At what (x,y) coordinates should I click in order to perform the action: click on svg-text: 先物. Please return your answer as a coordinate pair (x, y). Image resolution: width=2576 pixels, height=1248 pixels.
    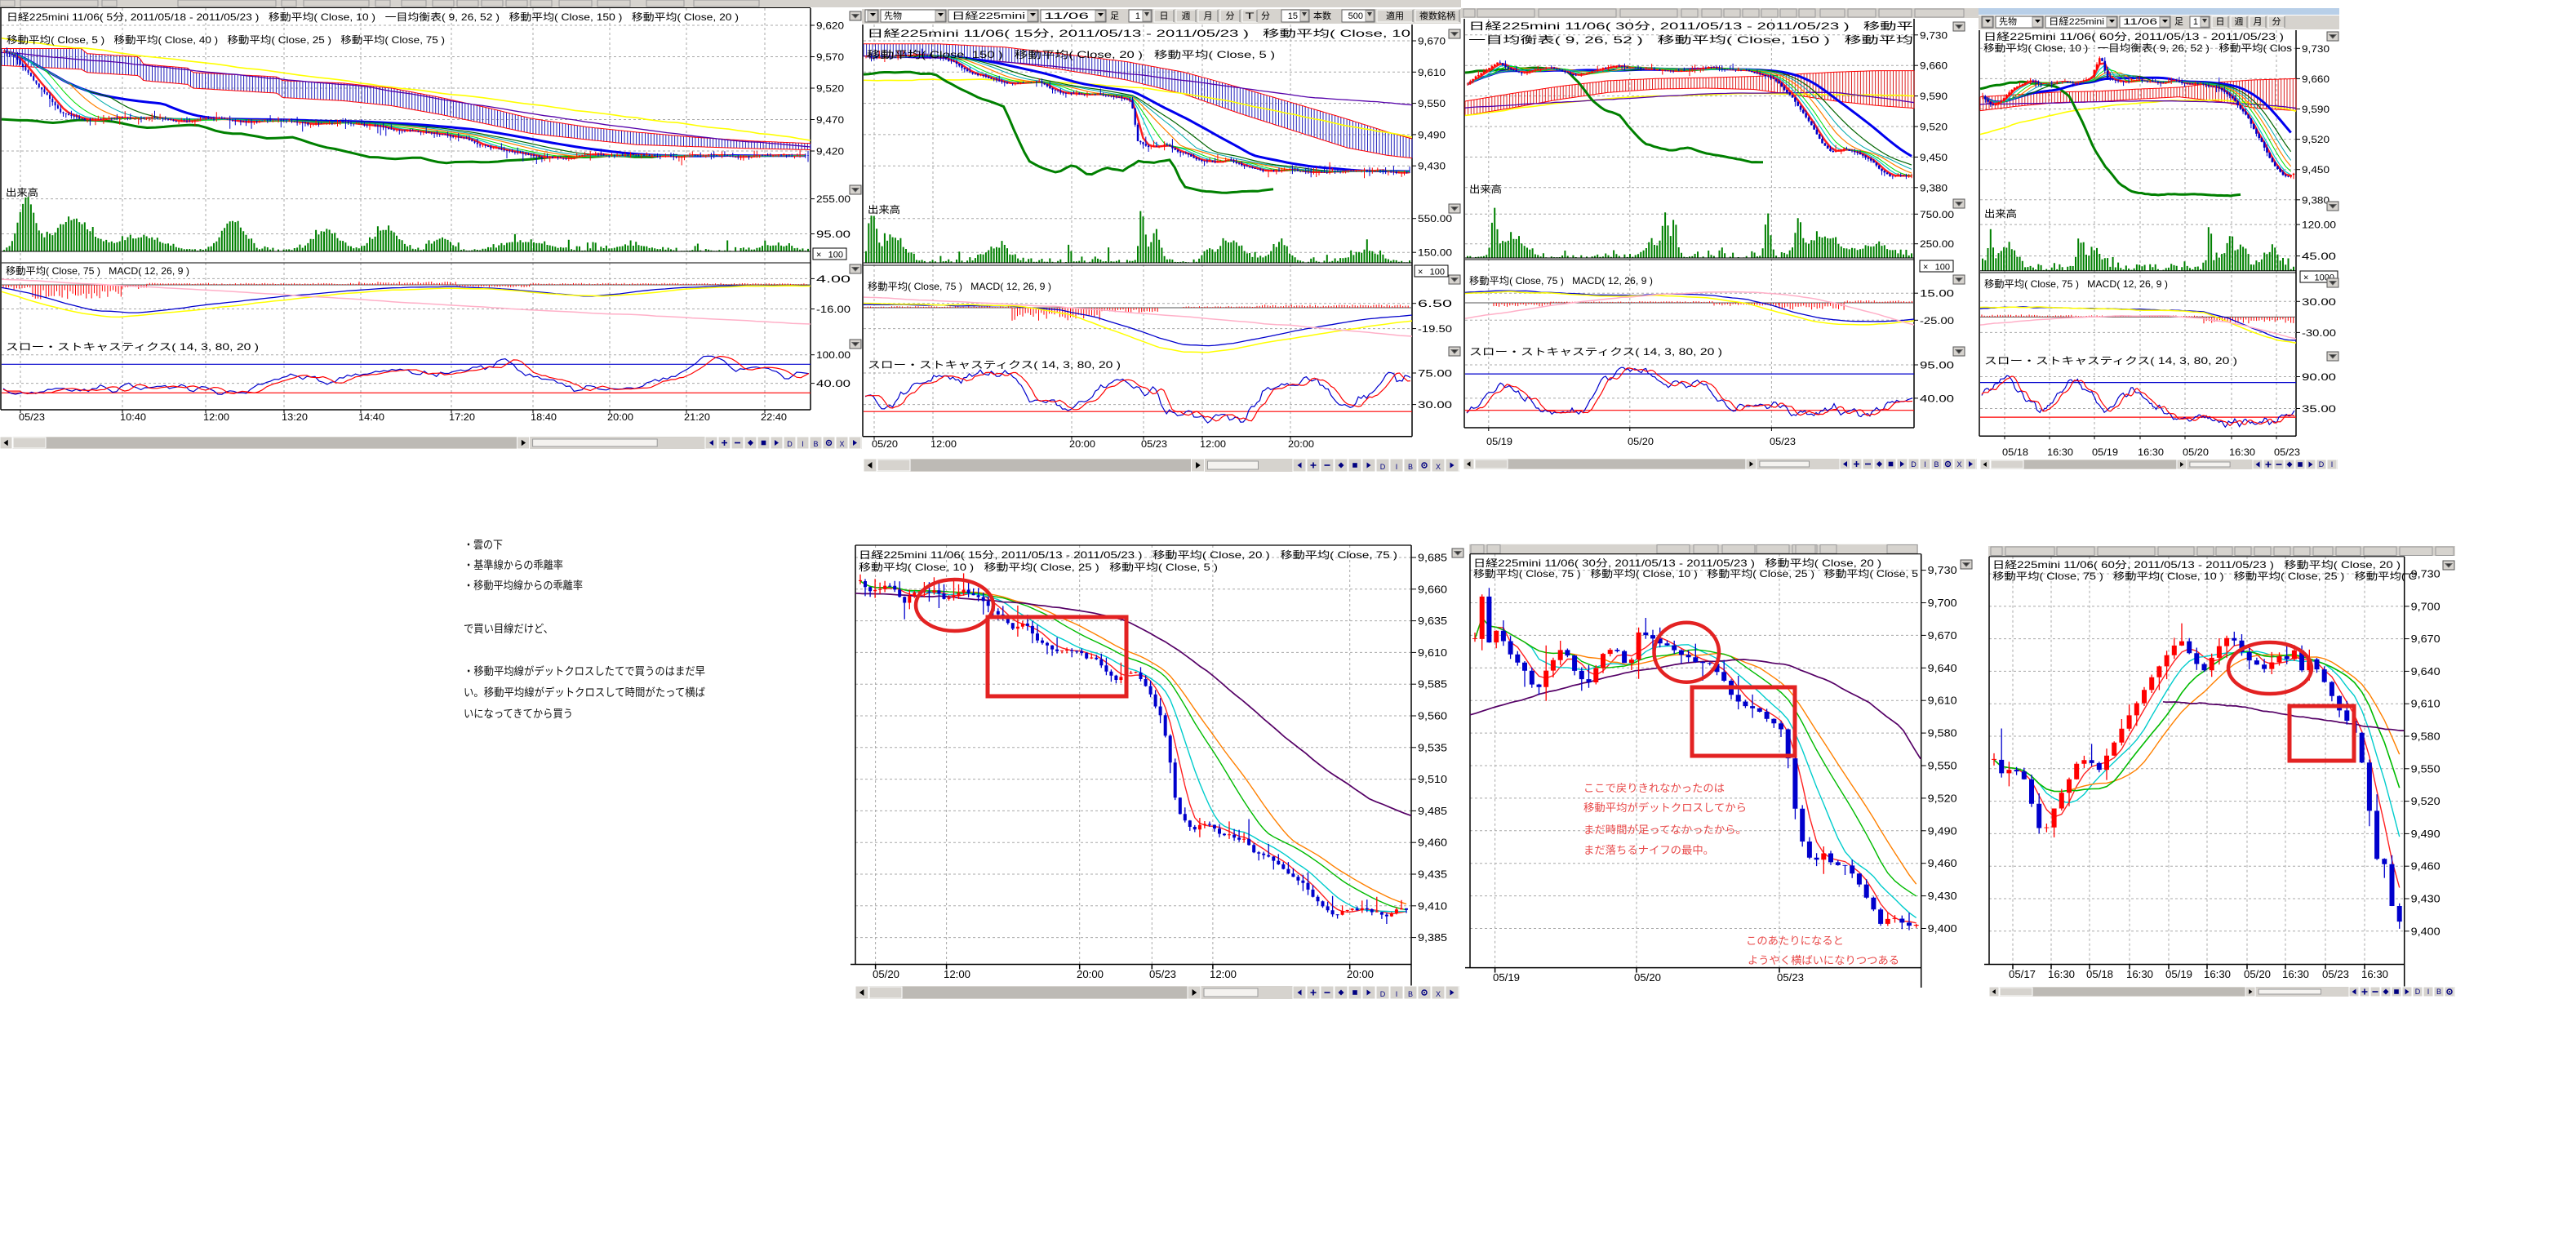
    Looking at the image, I should click on (2008, 21).